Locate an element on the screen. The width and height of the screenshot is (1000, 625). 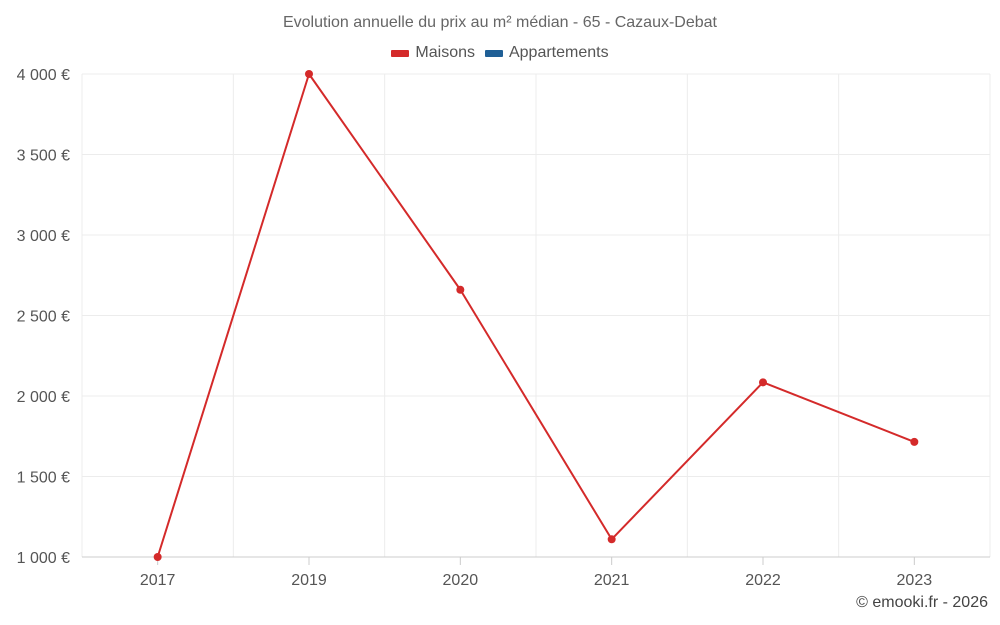
x-tick-label: 2021 is located at coordinates (612, 580).